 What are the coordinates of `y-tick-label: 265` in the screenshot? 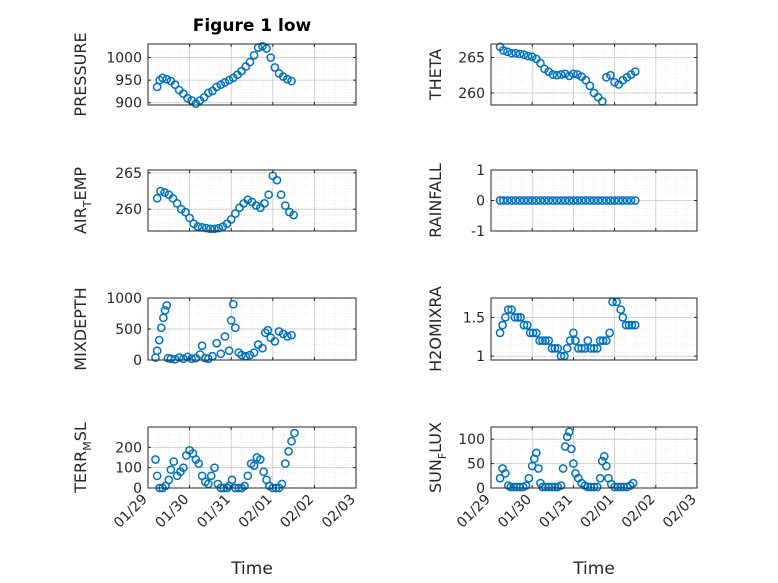 It's located at (471, 58).